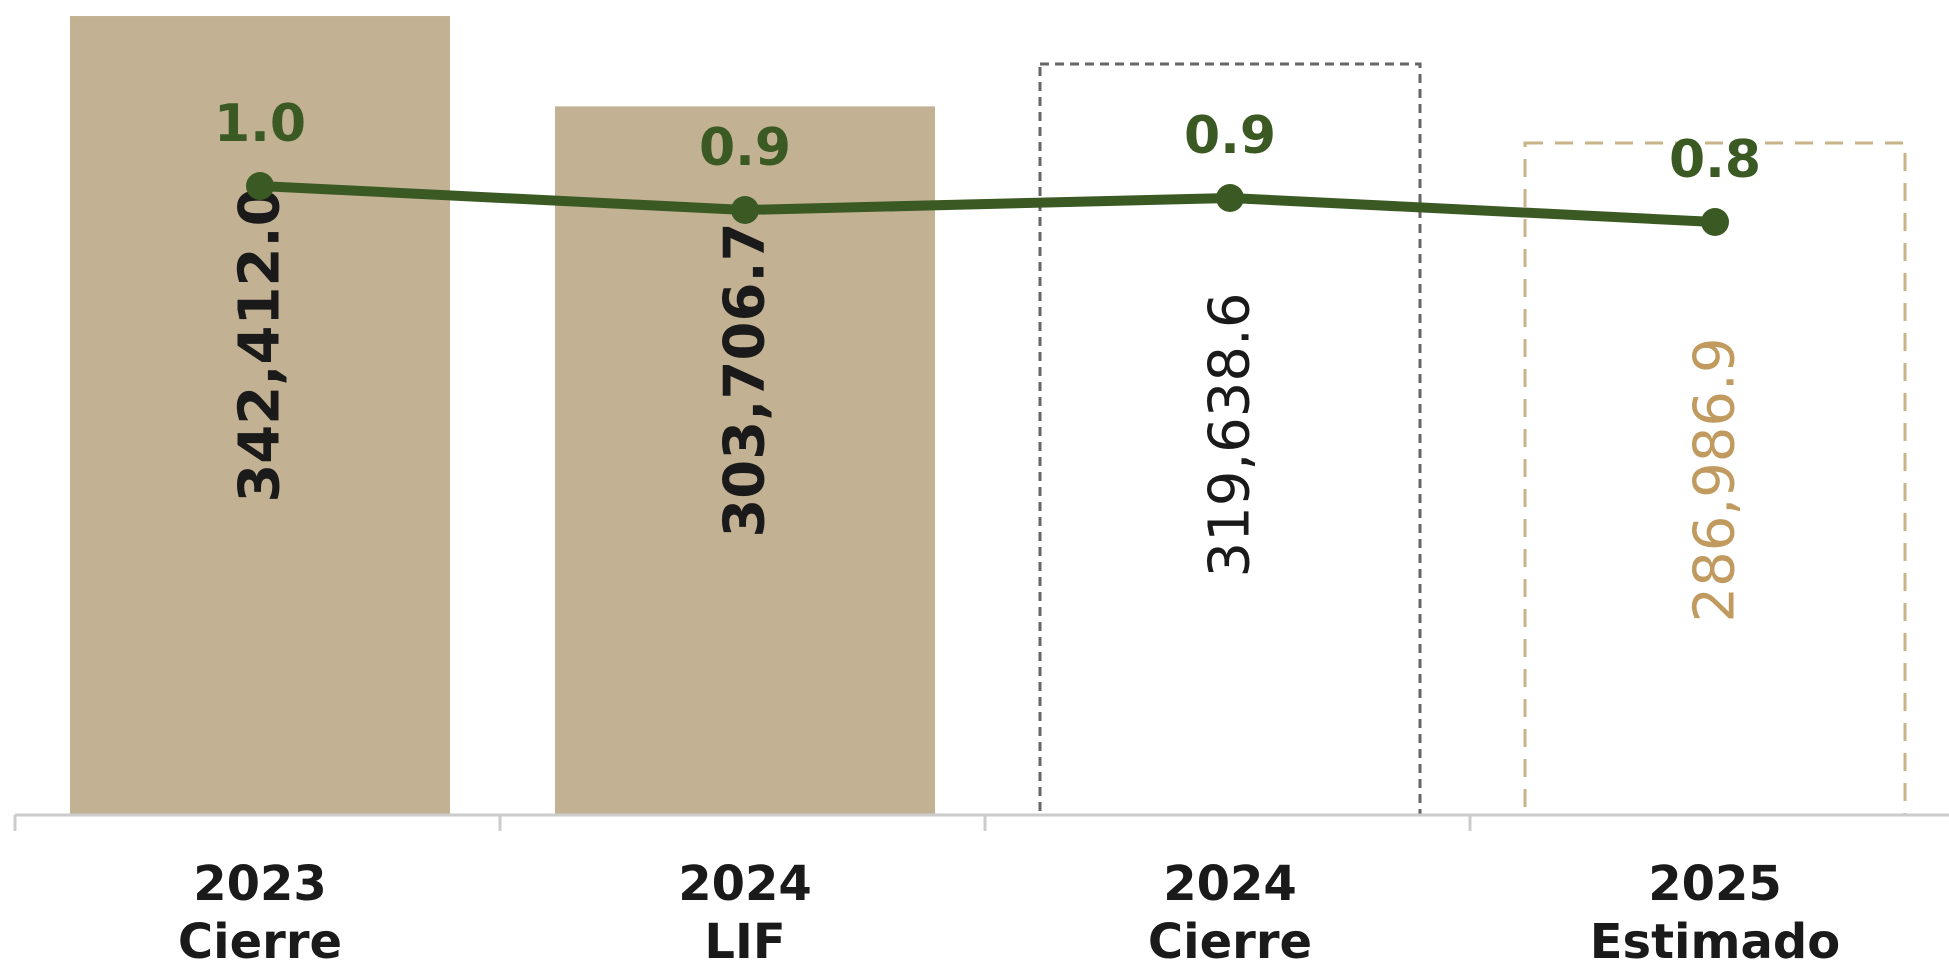 This screenshot has width=1949, height=966. Describe the element at coordinates (260, 940) in the screenshot. I see `x-tick-label-1: Cierre` at that location.